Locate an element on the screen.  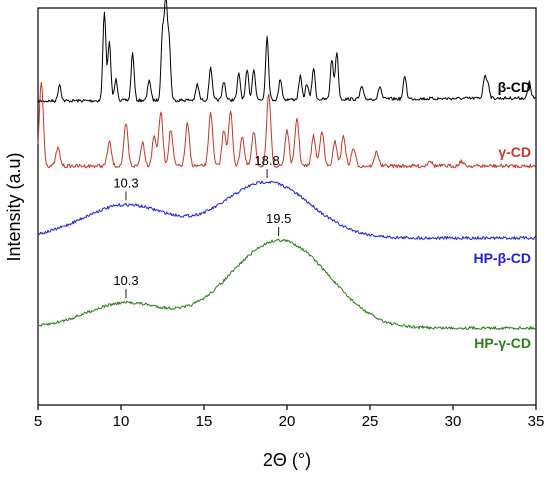
x-axis-ticks: 5 10 15 20 25 30 35 is located at coordinates (289, 417).